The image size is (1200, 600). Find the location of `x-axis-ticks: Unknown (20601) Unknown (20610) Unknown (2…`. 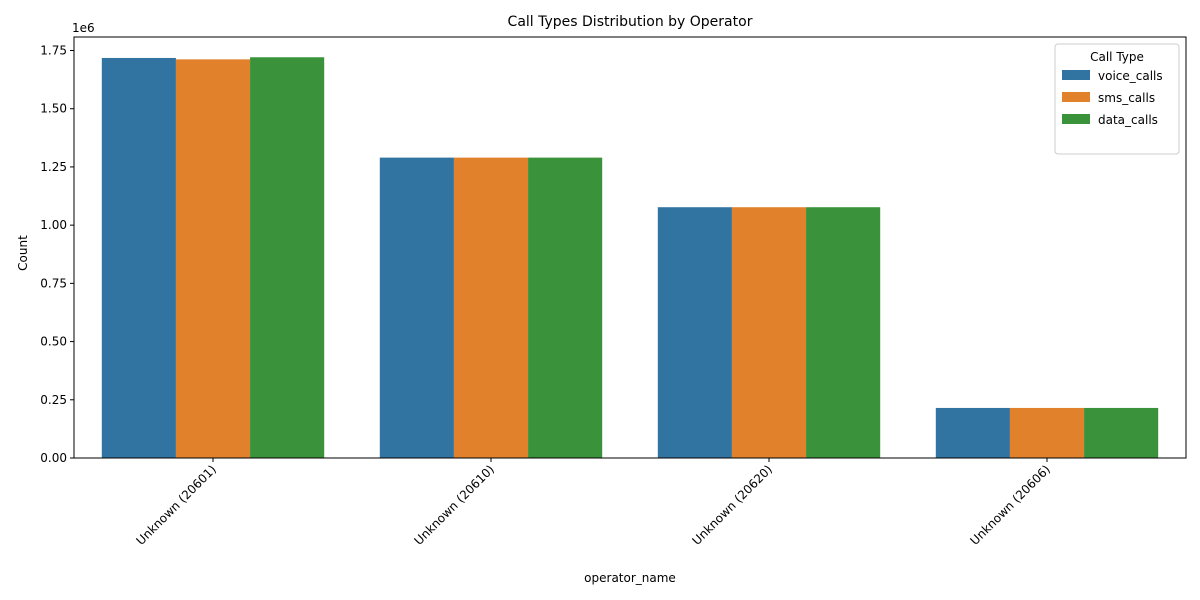

x-axis-ticks: Unknown (20601) Unknown (20610) Unknown (2… is located at coordinates (594, 503).